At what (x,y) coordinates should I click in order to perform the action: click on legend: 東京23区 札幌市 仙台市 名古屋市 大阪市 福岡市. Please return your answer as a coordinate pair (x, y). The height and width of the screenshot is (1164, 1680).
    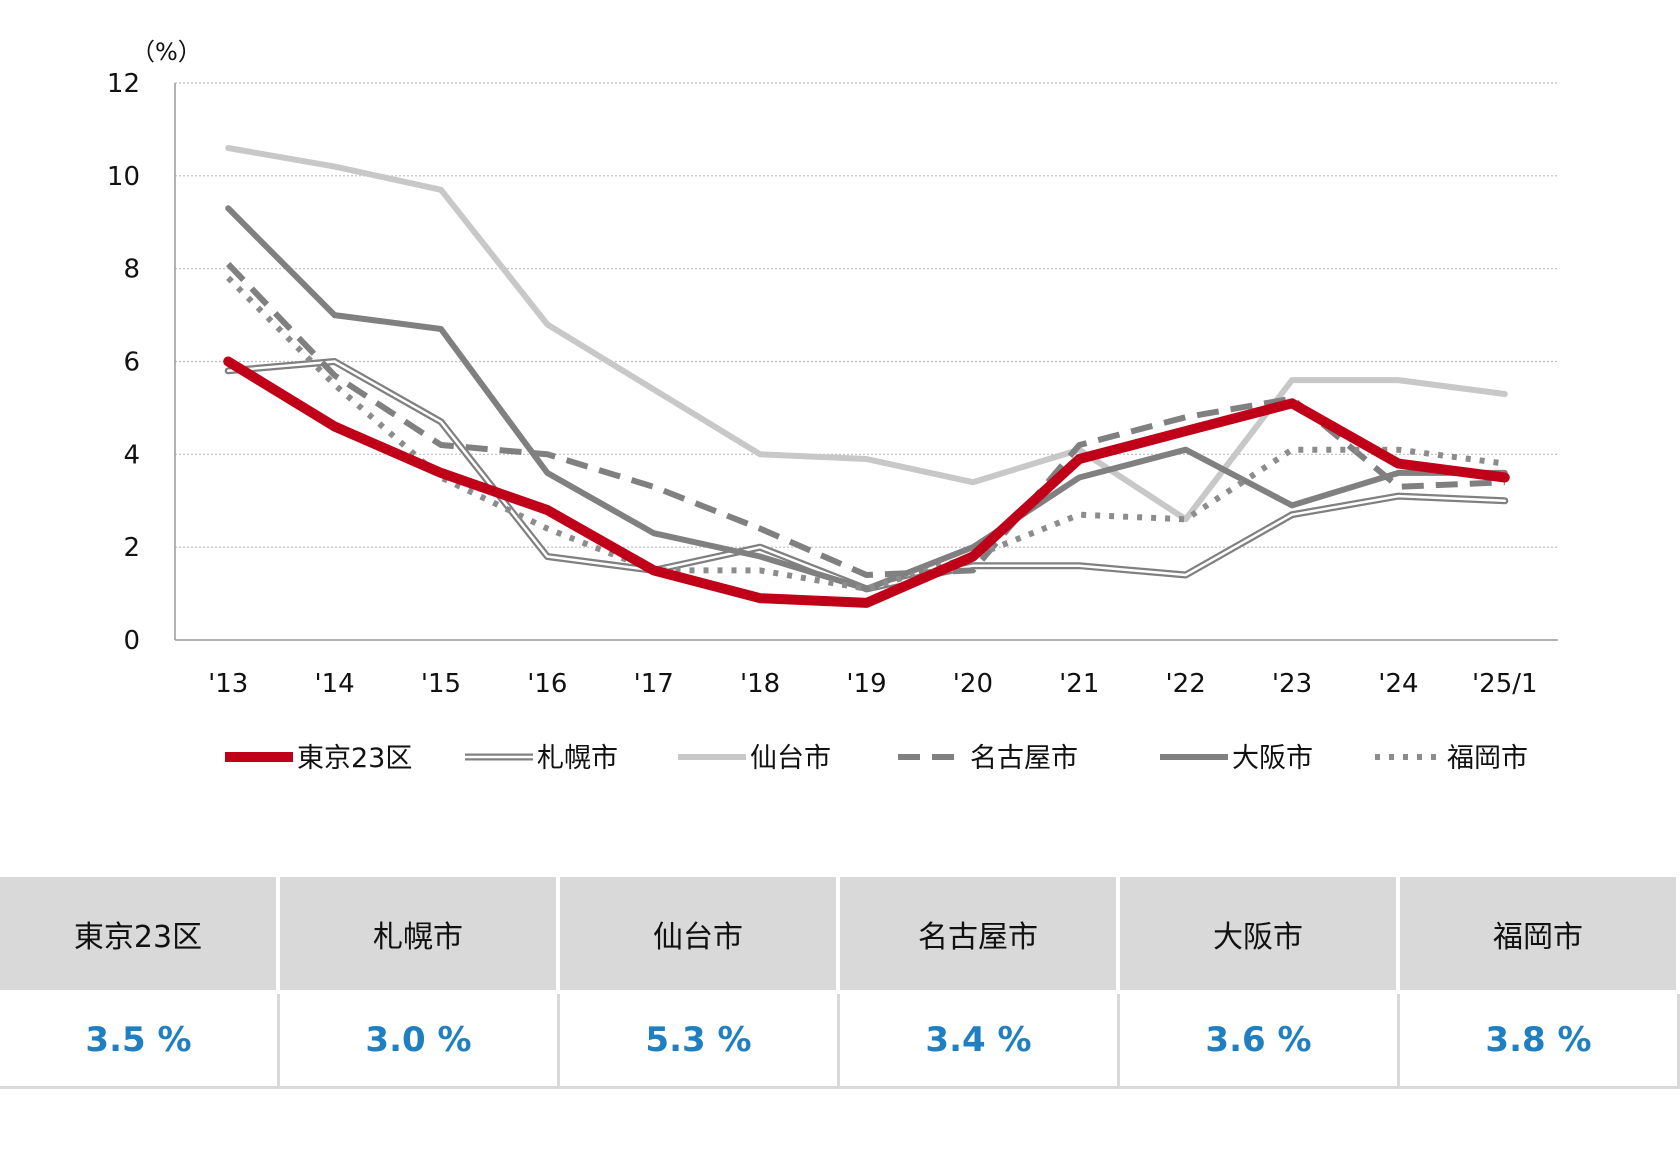
    Looking at the image, I should click on (876, 758).